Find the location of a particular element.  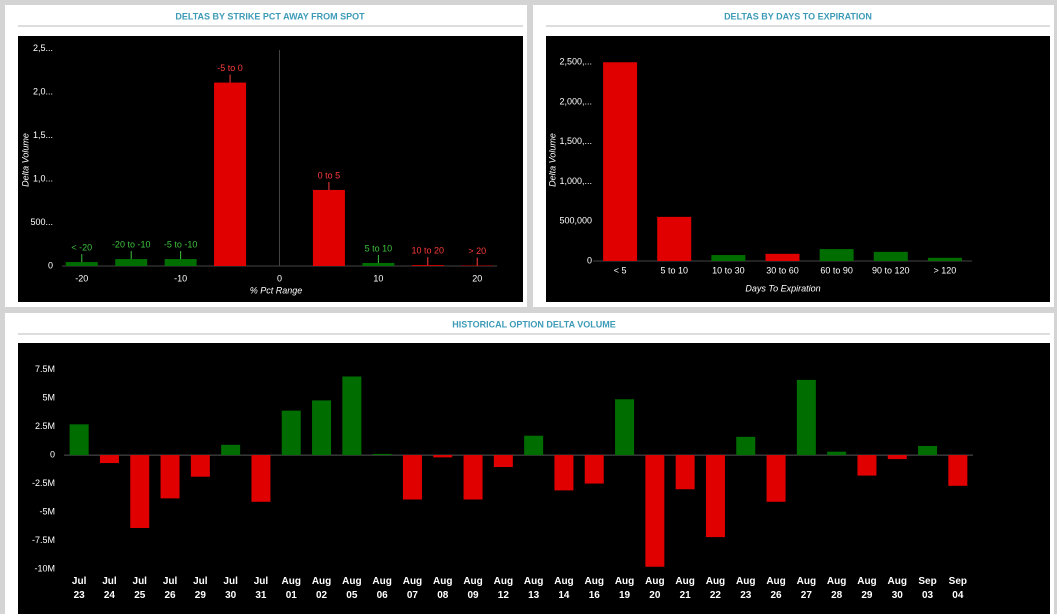

x-tick-label: > 120 is located at coordinates (945, 270).